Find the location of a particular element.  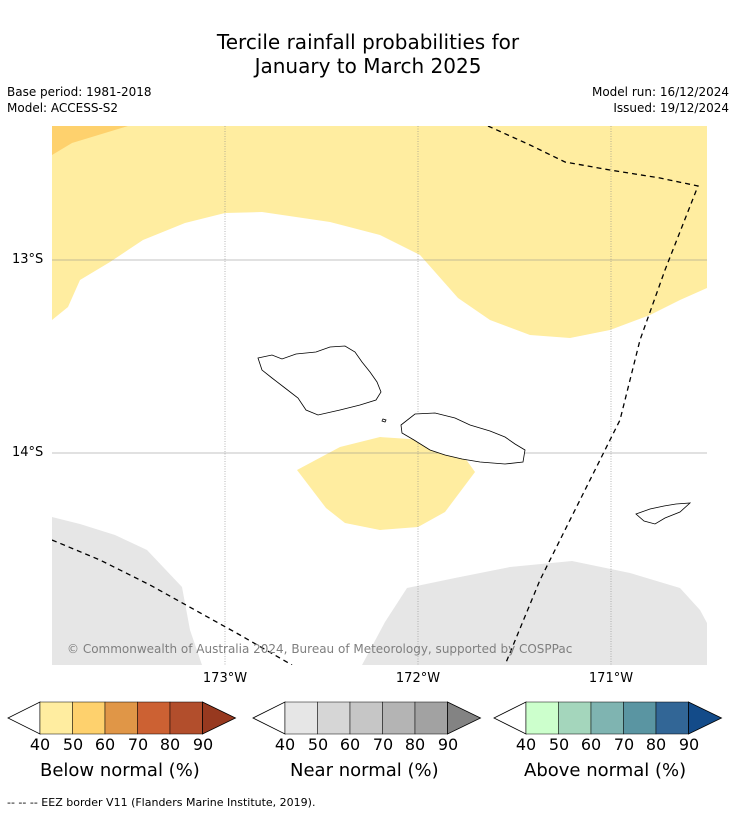

title-line-1: Tercile rainfall probabilities for is located at coordinates (368, 42).